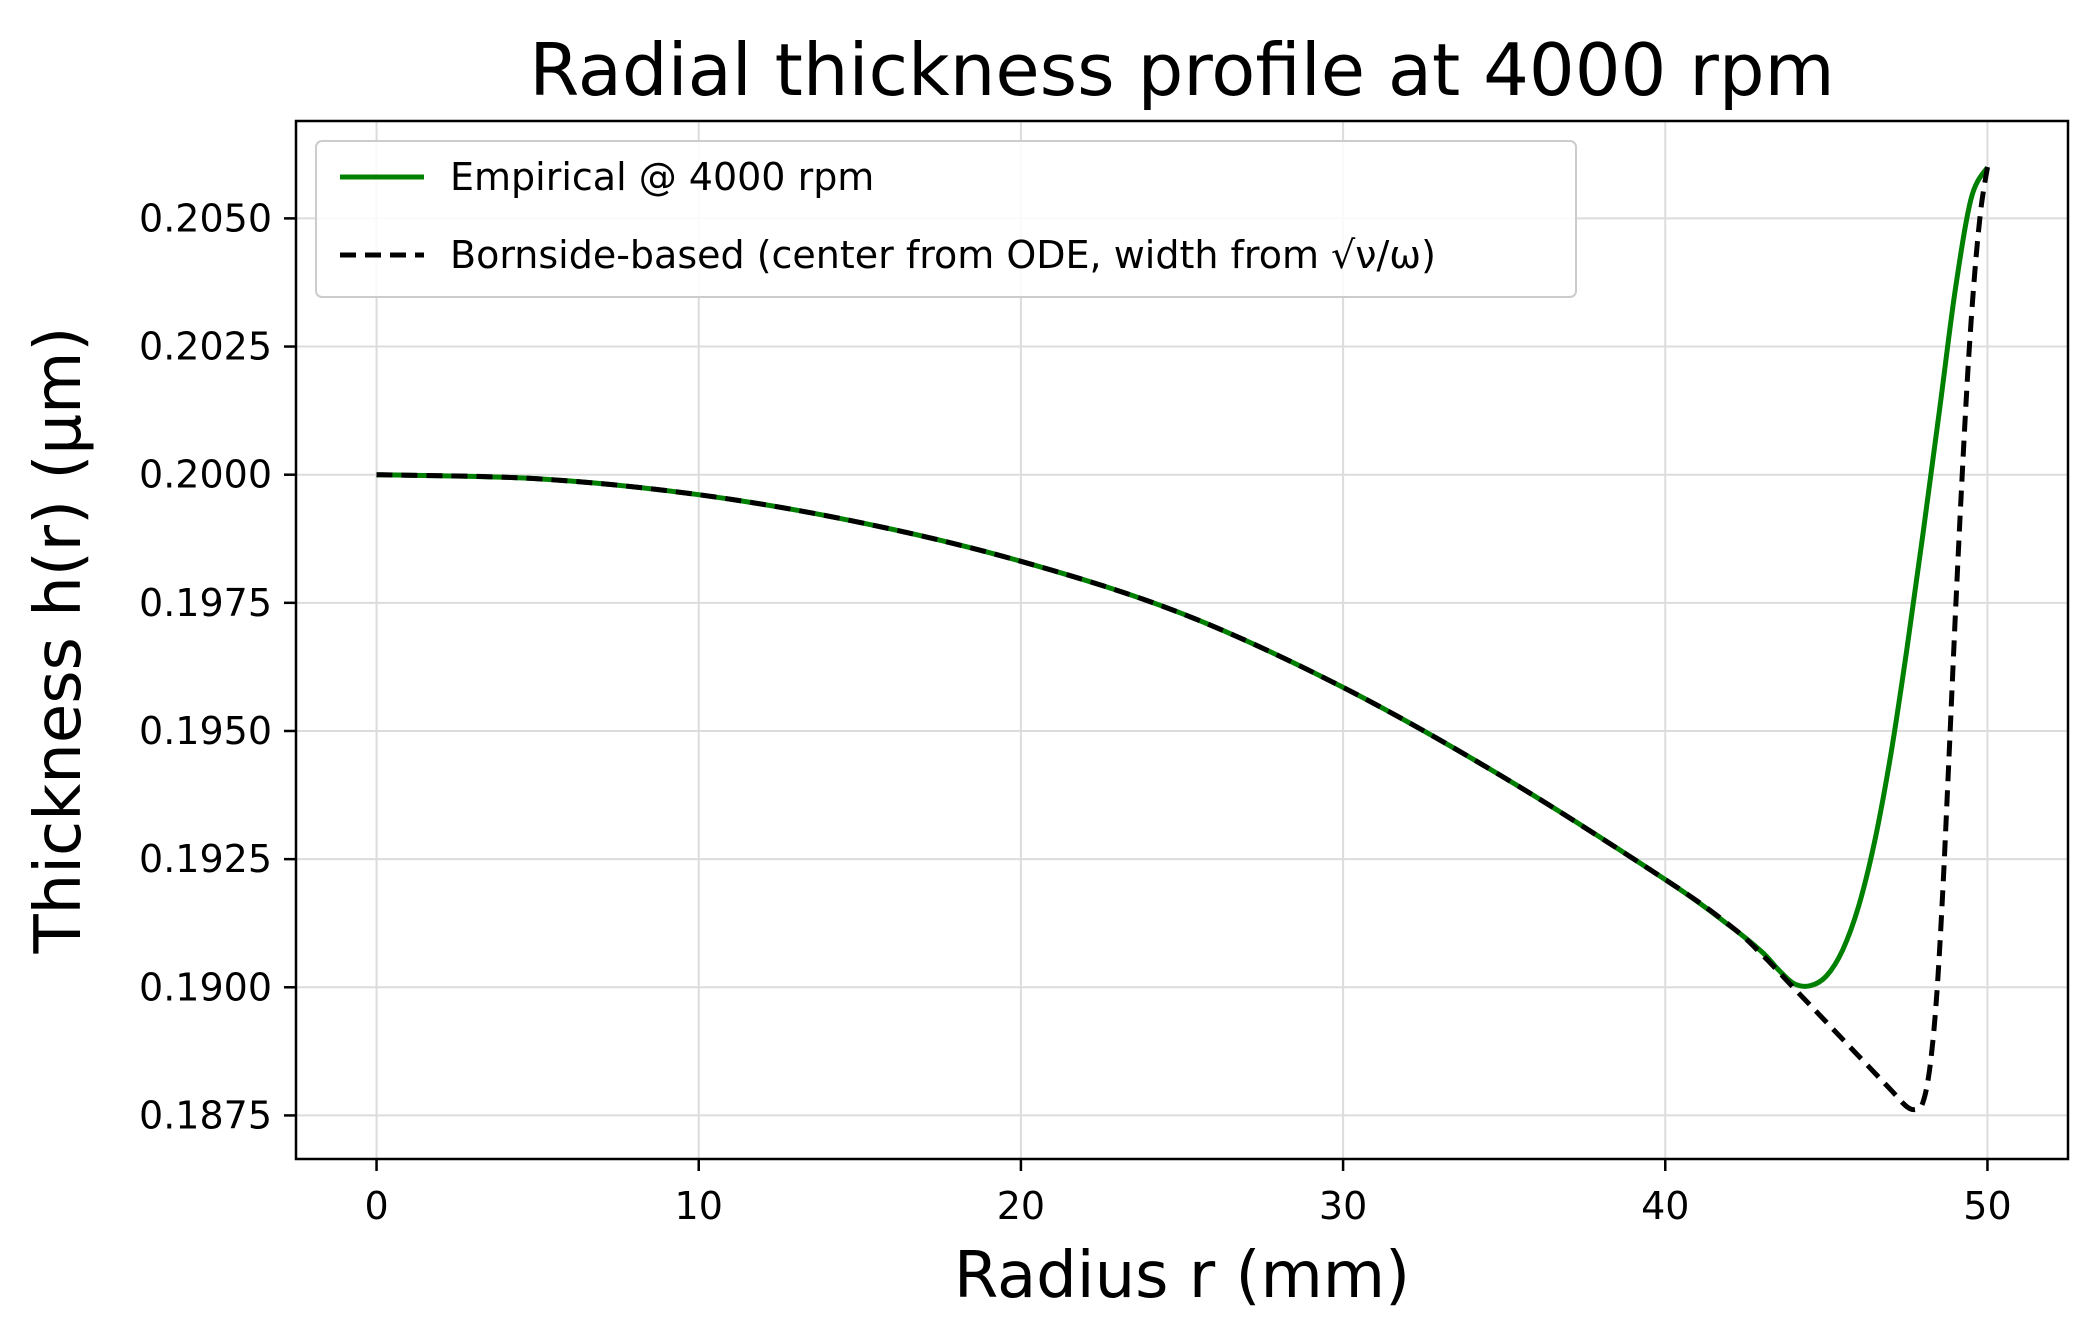 The width and height of the screenshot is (2092, 1343). Describe the element at coordinates (1343, 1206) in the screenshot. I see `x-tick-label: 30` at that location.